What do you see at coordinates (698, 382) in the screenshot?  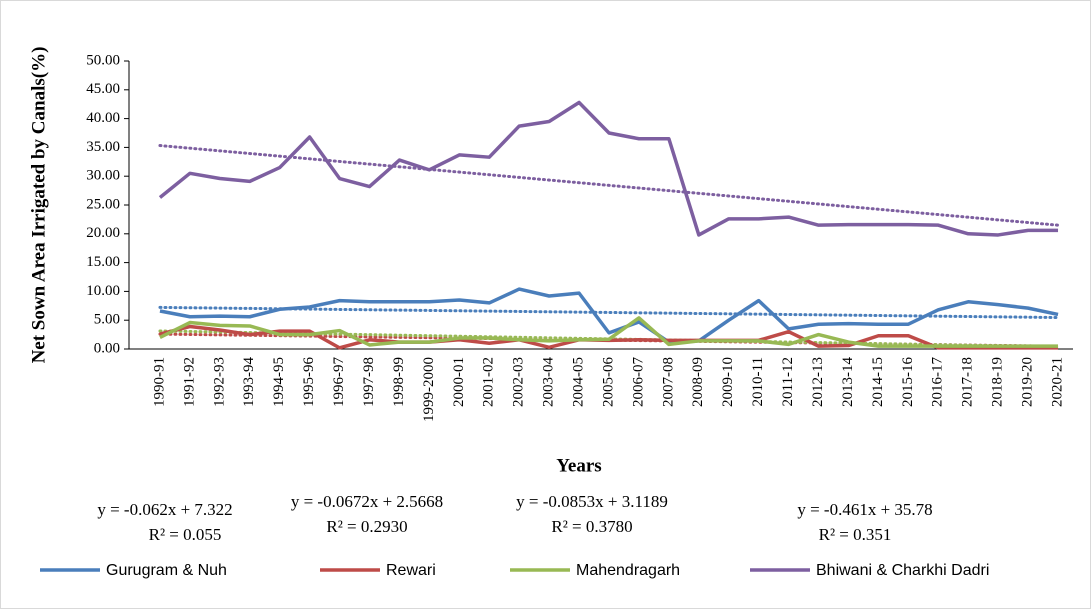 I see `x-tick-label: 2008-09` at bounding box center [698, 382].